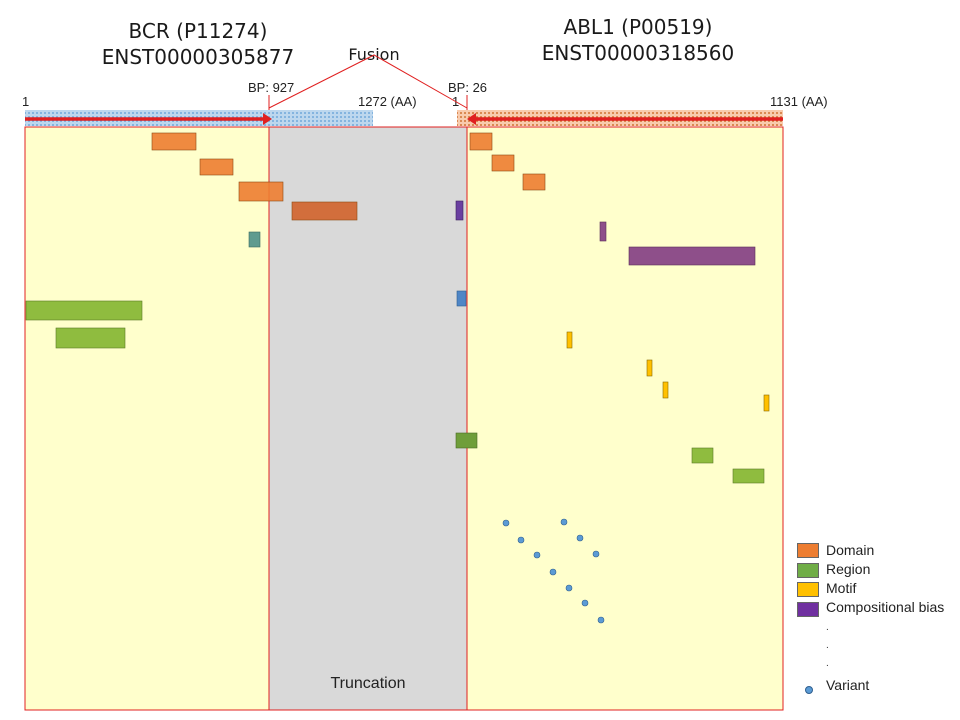 The image size is (960, 720). I want to click on bcr-region-small, so click(254, 239).